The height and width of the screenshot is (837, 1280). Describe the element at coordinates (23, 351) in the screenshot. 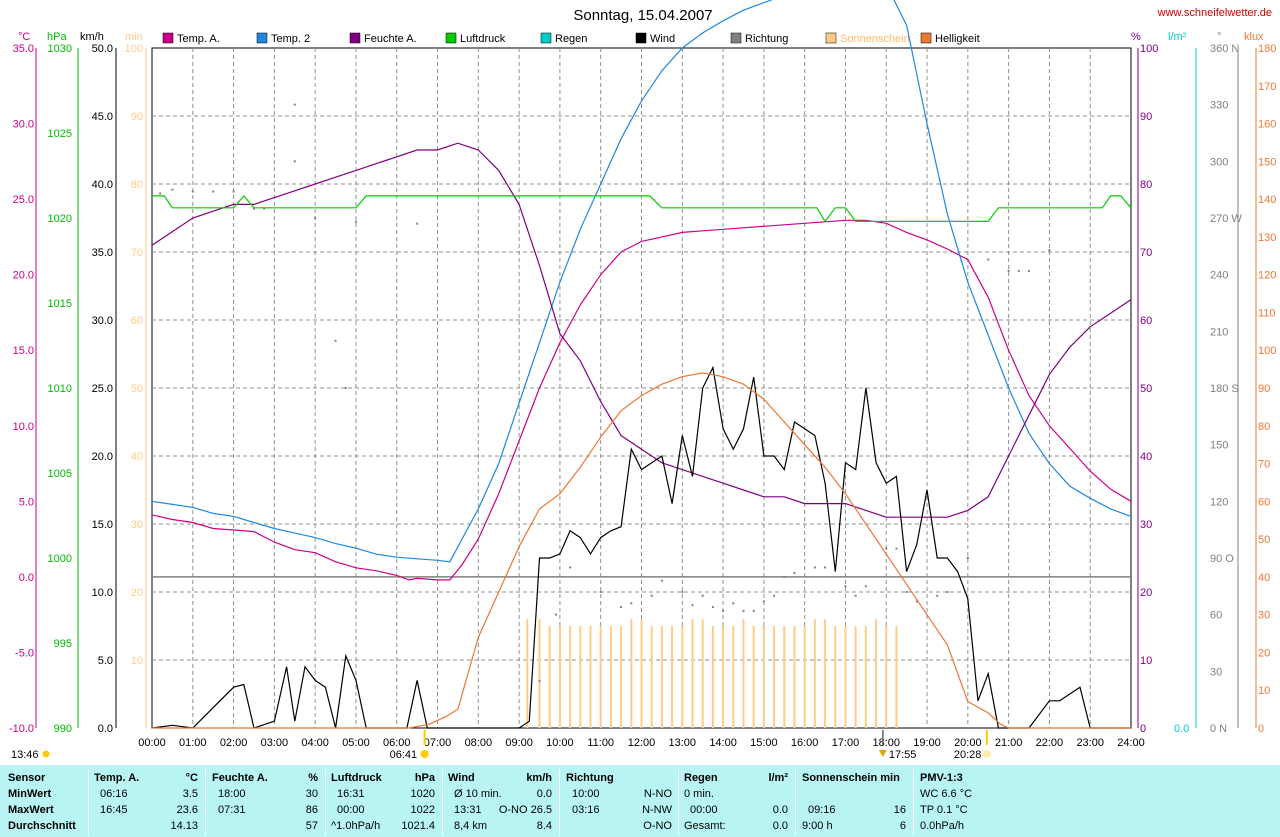

I see `axis-tick-label: 15.0` at that location.